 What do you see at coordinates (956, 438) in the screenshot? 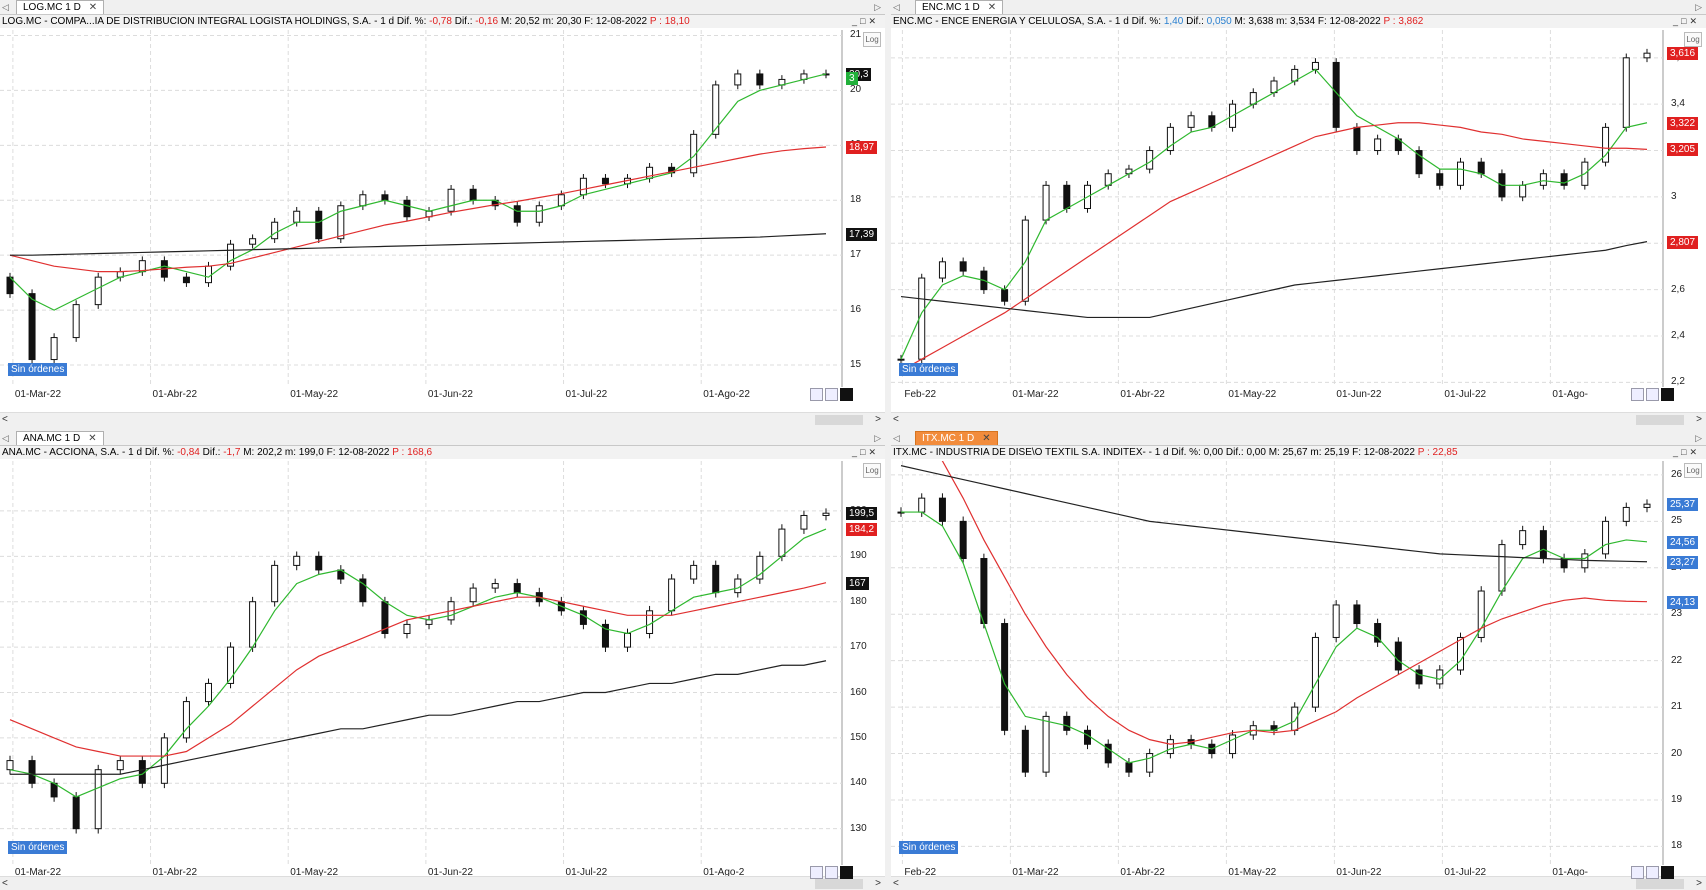
I see `tab-itx: ITX.MC 1 D ✕` at bounding box center [956, 438].